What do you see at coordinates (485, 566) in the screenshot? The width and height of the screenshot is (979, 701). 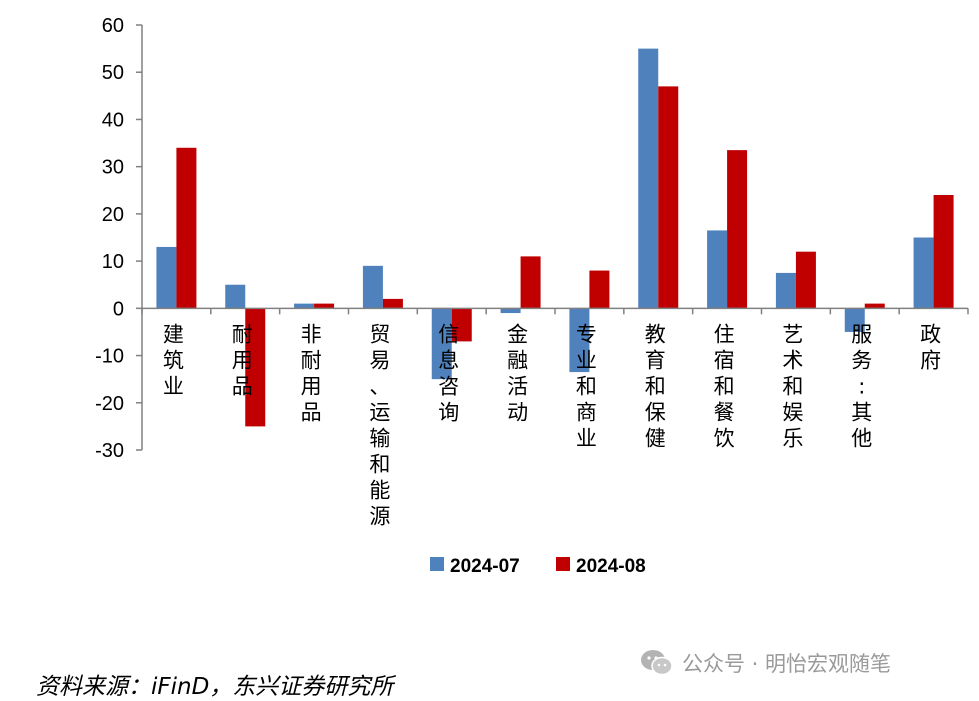 I see `legend-label-2024-07: 2024-07` at bounding box center [485, 566].